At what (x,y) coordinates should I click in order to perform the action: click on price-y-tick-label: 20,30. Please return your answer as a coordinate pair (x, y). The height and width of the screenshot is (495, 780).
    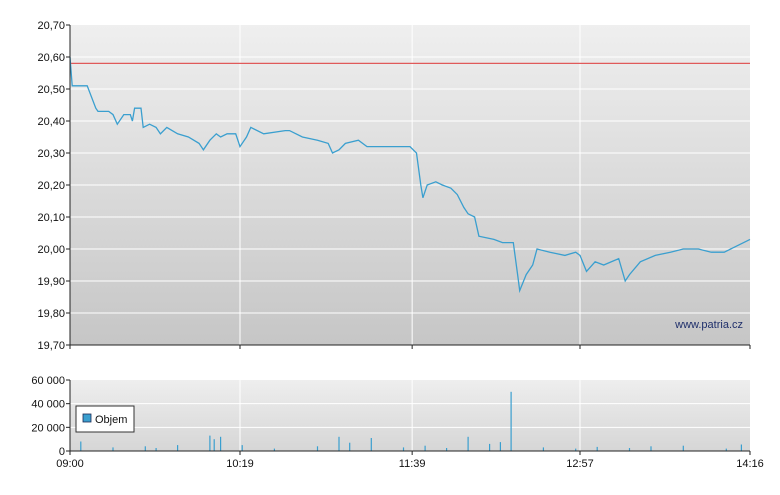
    Looking at the image, I should click on (51, 154).